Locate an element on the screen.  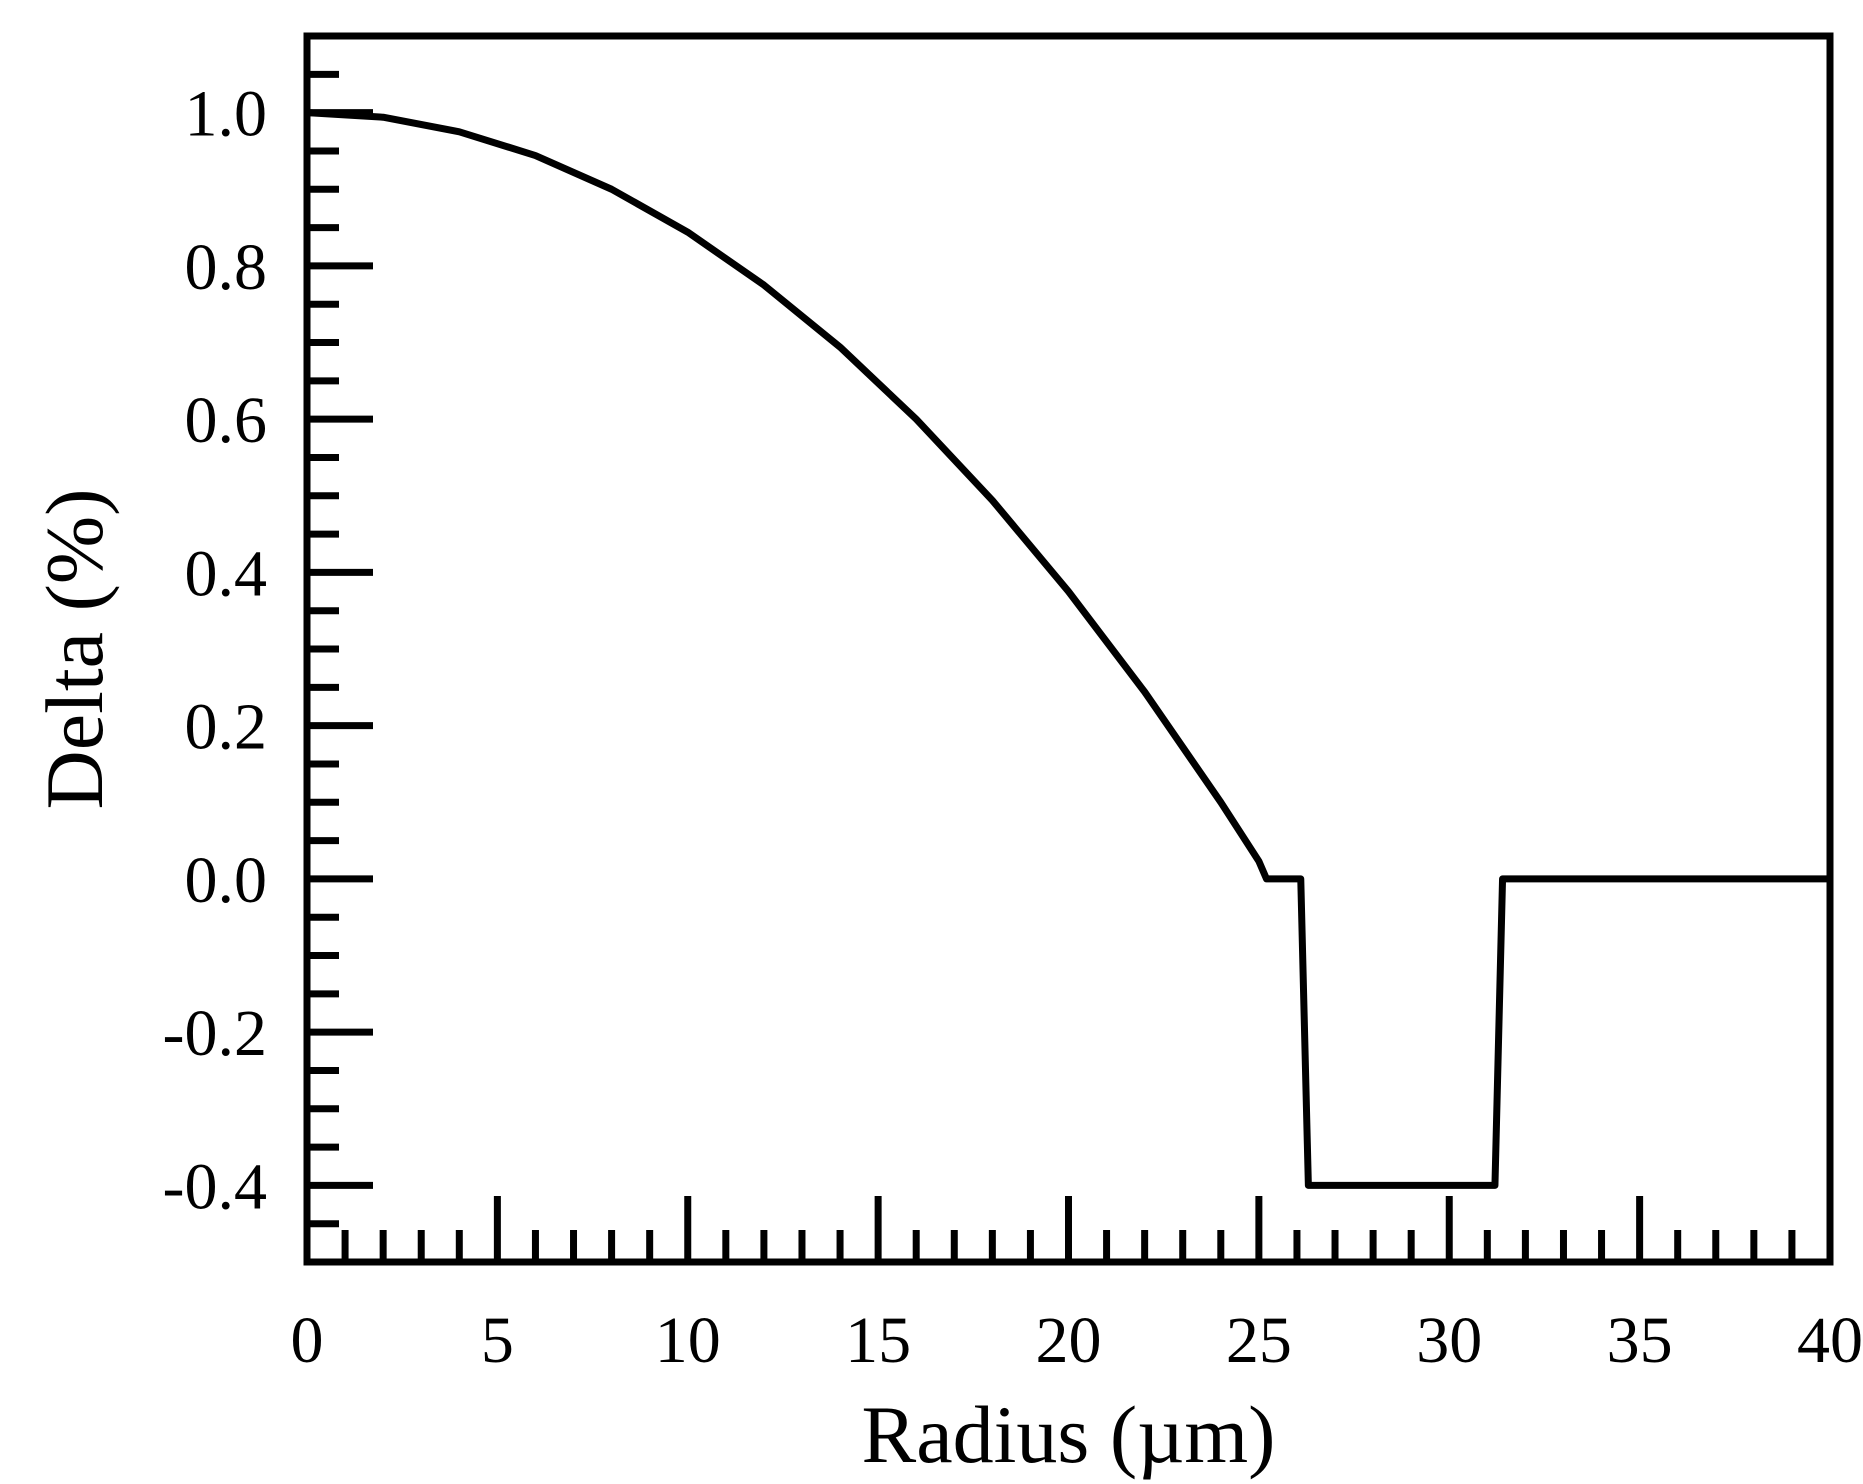
x-tick-label: 15 is located at coordinates (878, 1340).